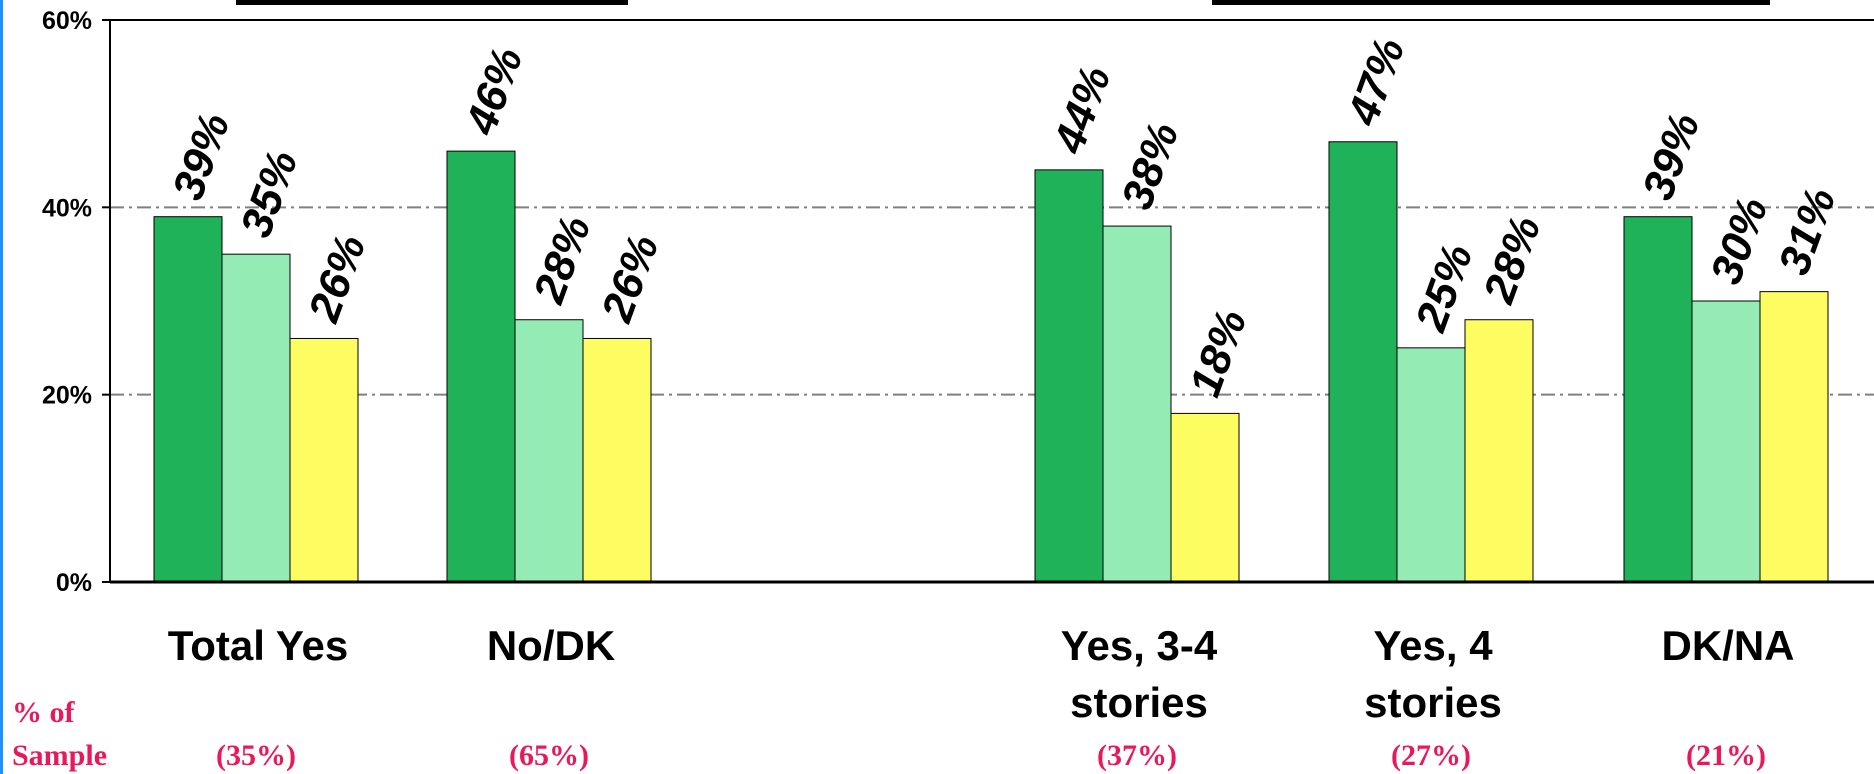 Image resolution: width=1874 pixels, height=774 pixels. I want to click on sample-value: (65%), so click(549, 755).